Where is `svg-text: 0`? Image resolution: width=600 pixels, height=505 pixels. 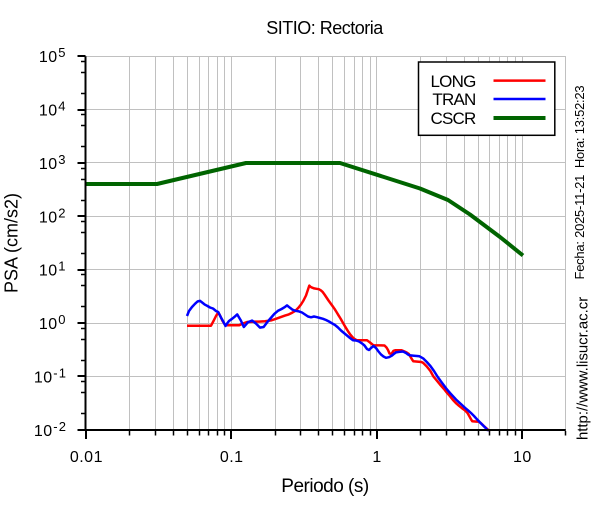 svg-text: 0 is located at coordinates (61, 319).